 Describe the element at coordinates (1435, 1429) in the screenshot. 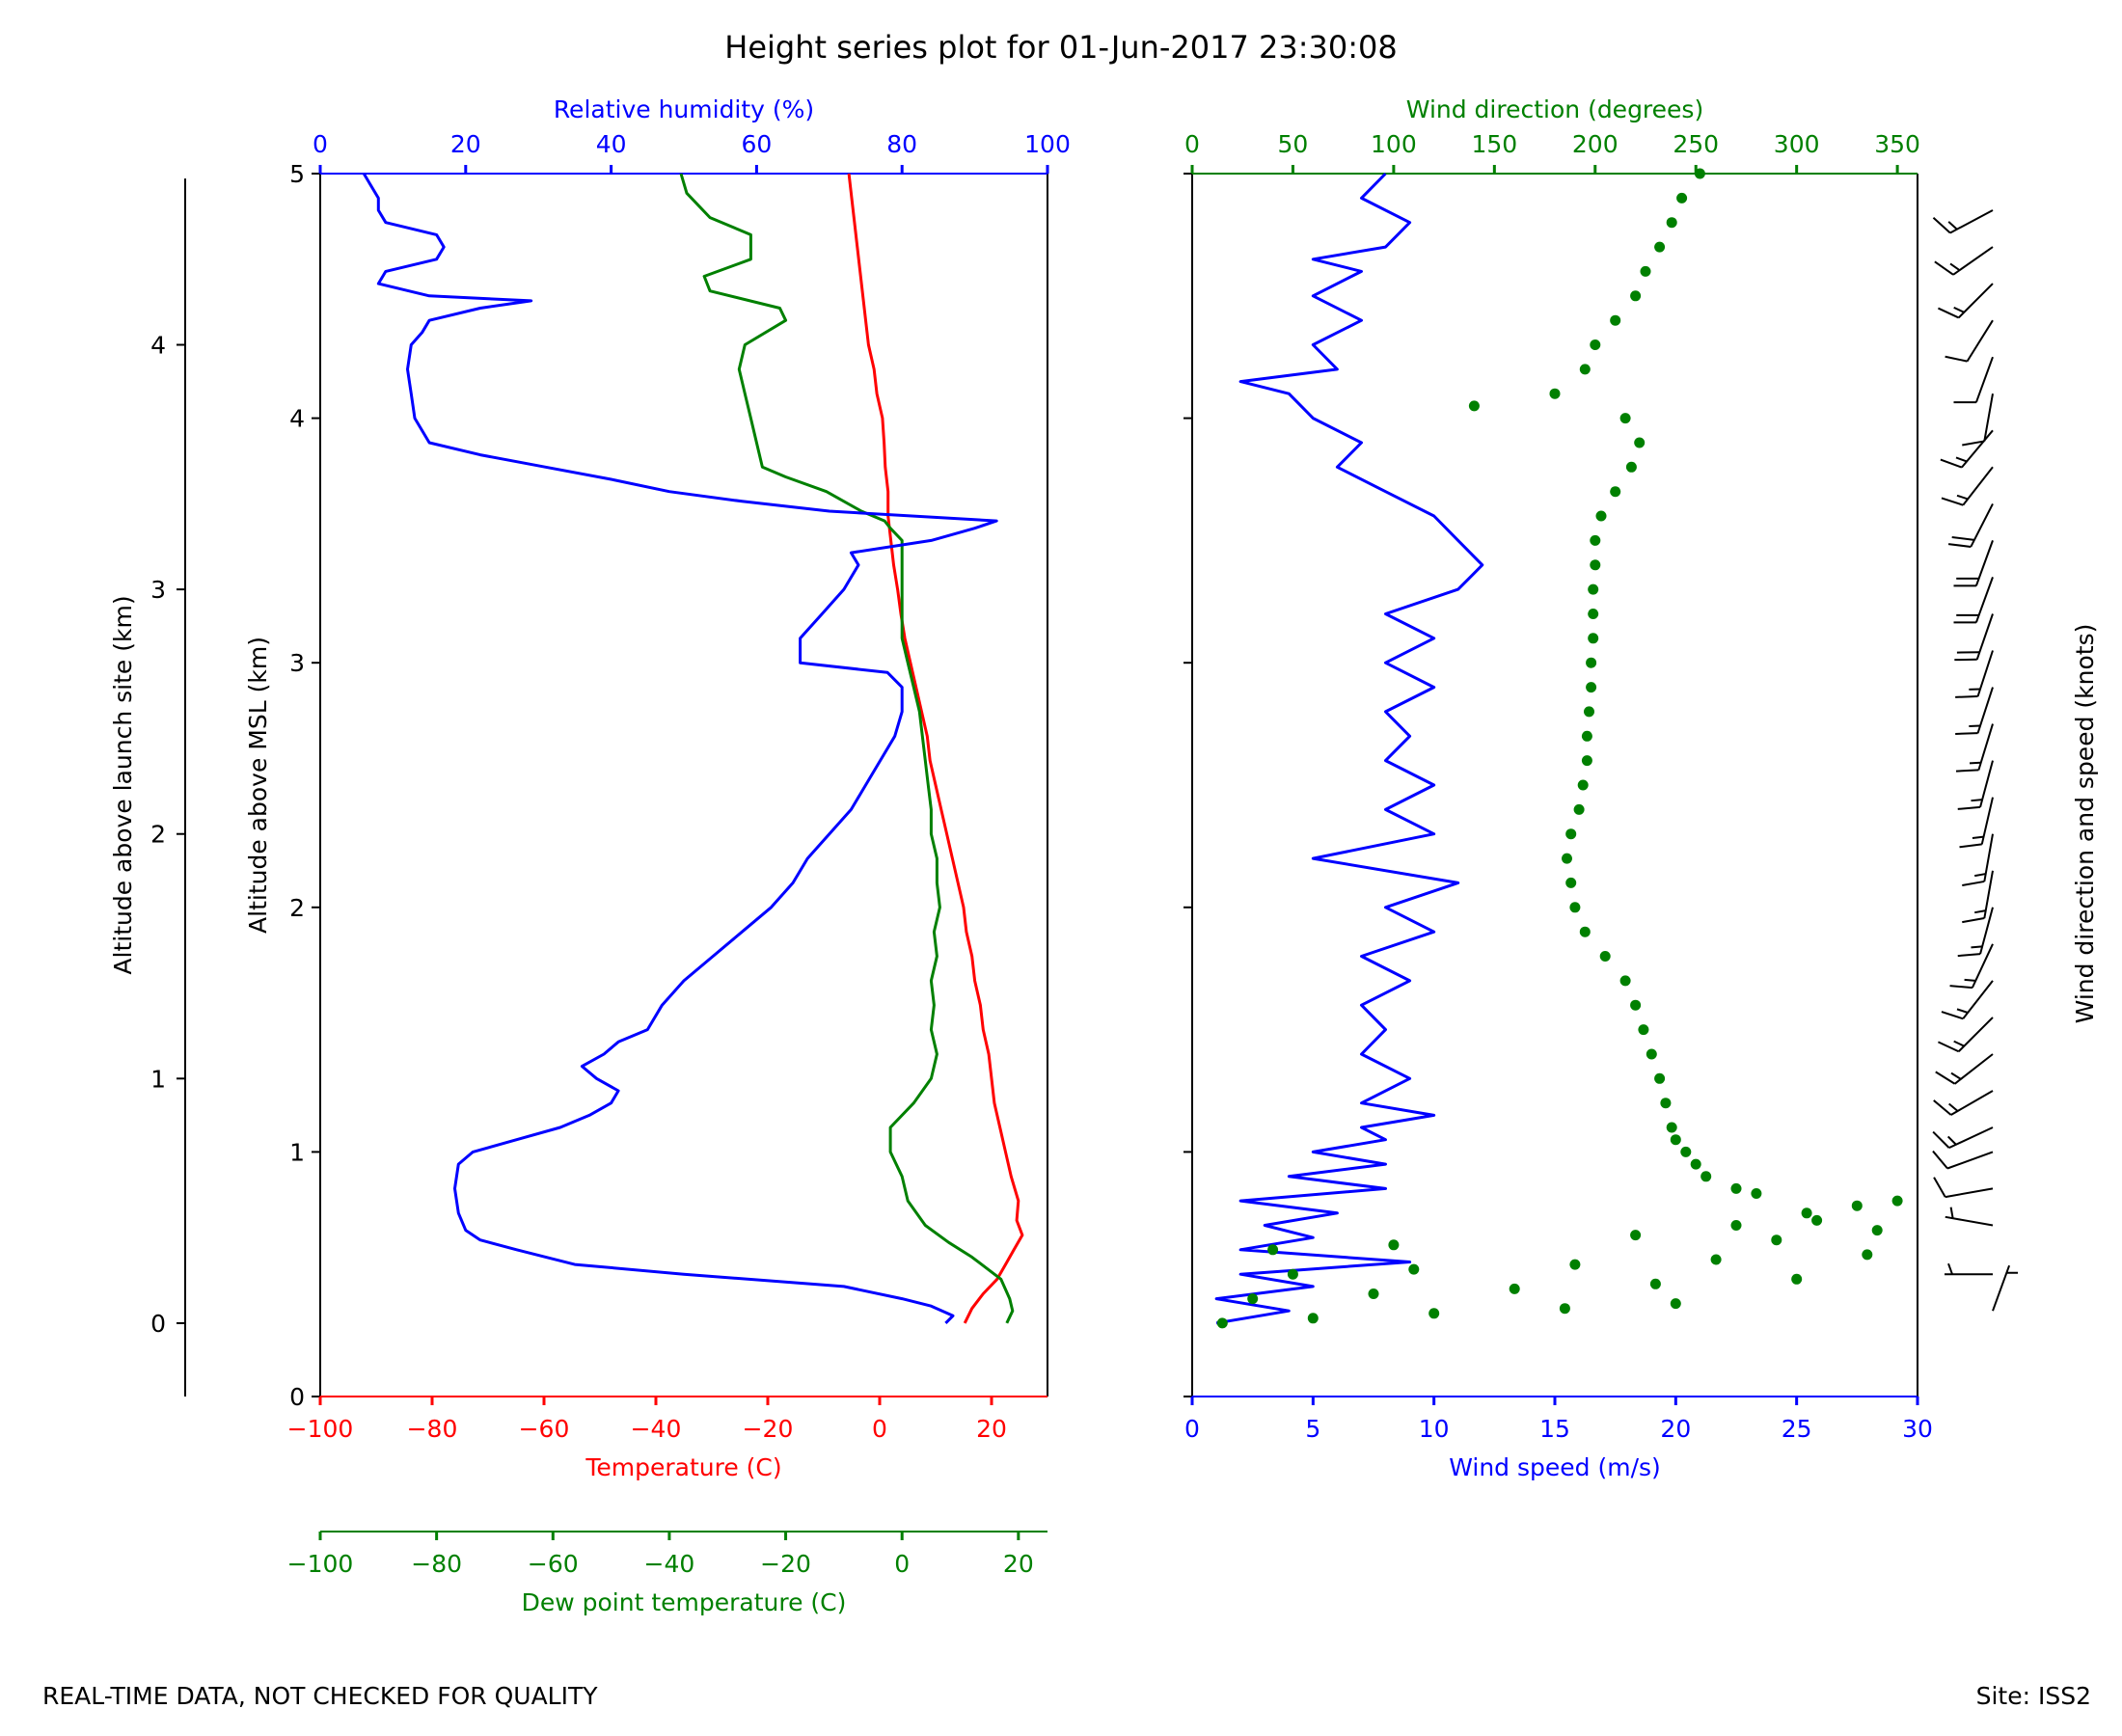

I see `wind-speed-tick-label: 10` at that location.